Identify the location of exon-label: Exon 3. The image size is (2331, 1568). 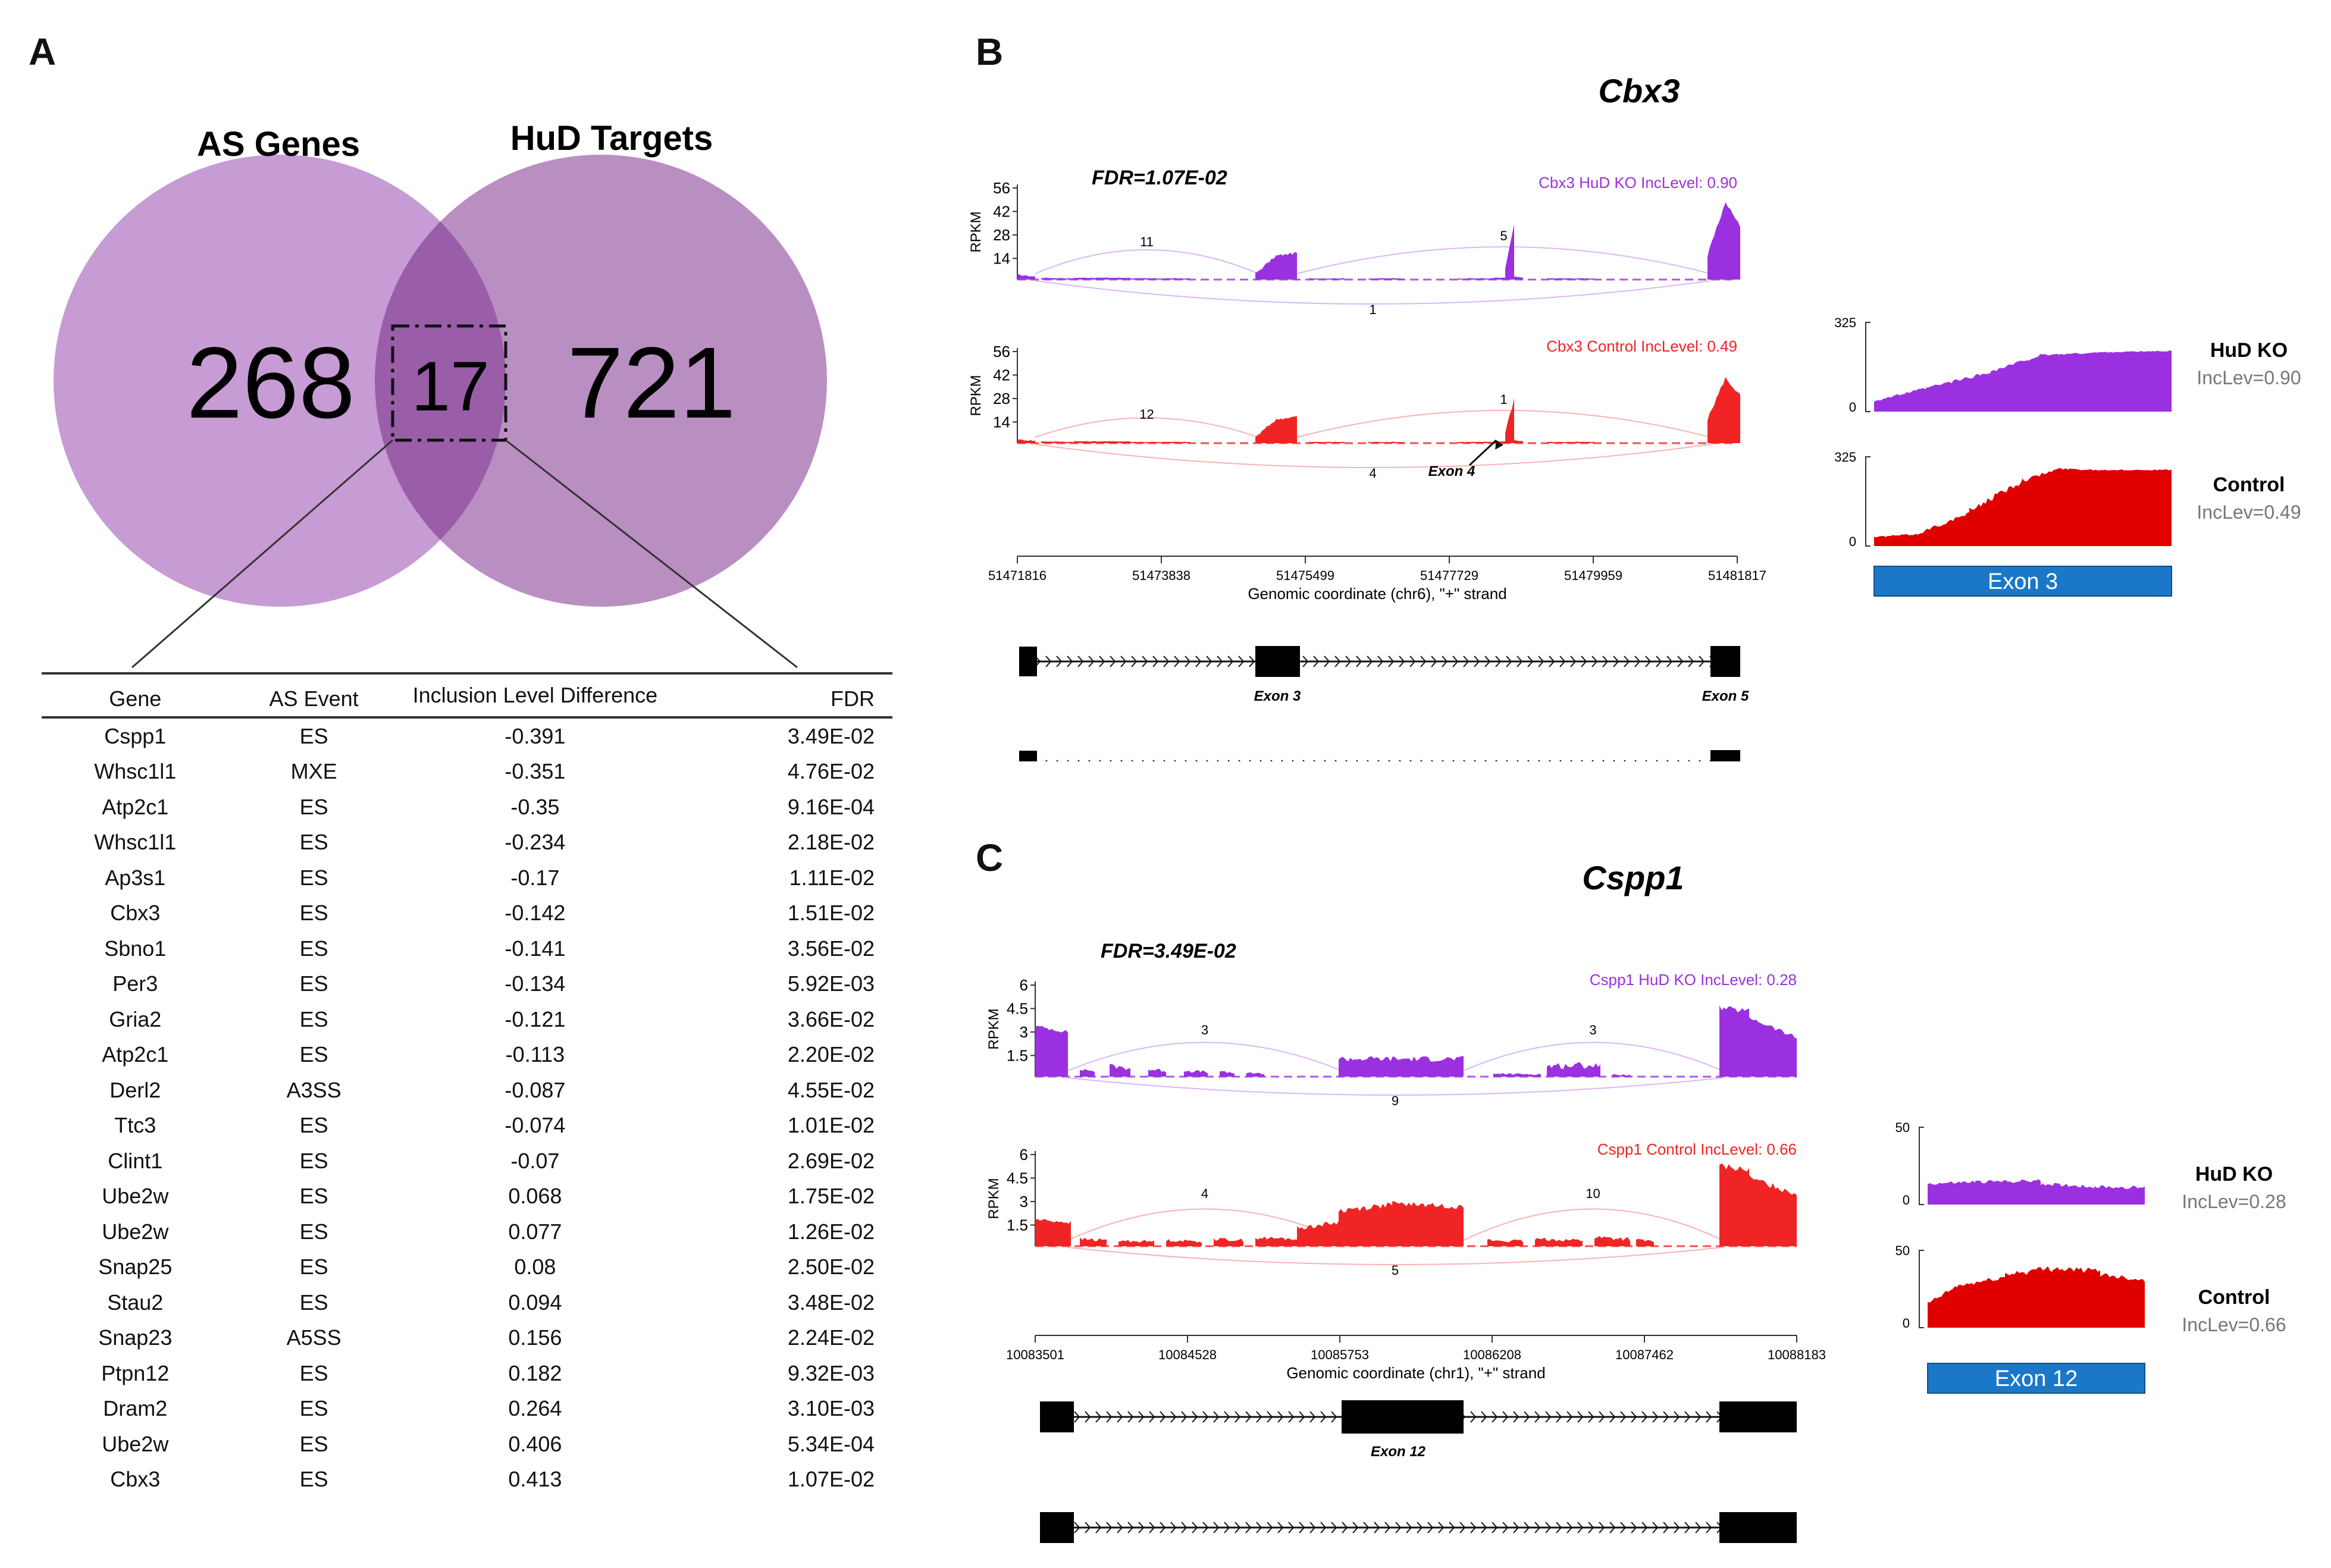
(1277, 696).